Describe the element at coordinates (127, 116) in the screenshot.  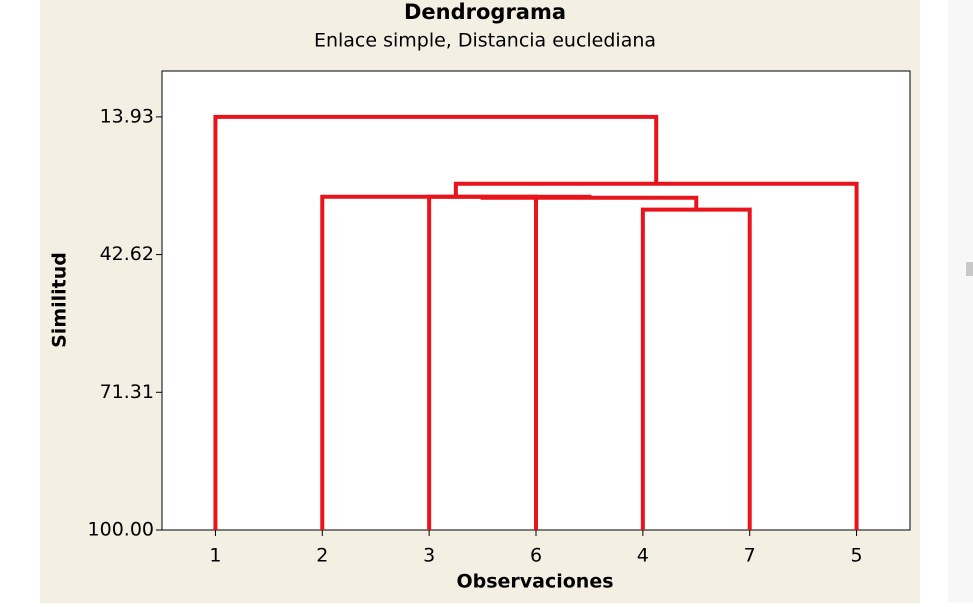
I see `y-tick-label: 13.93` at that location.